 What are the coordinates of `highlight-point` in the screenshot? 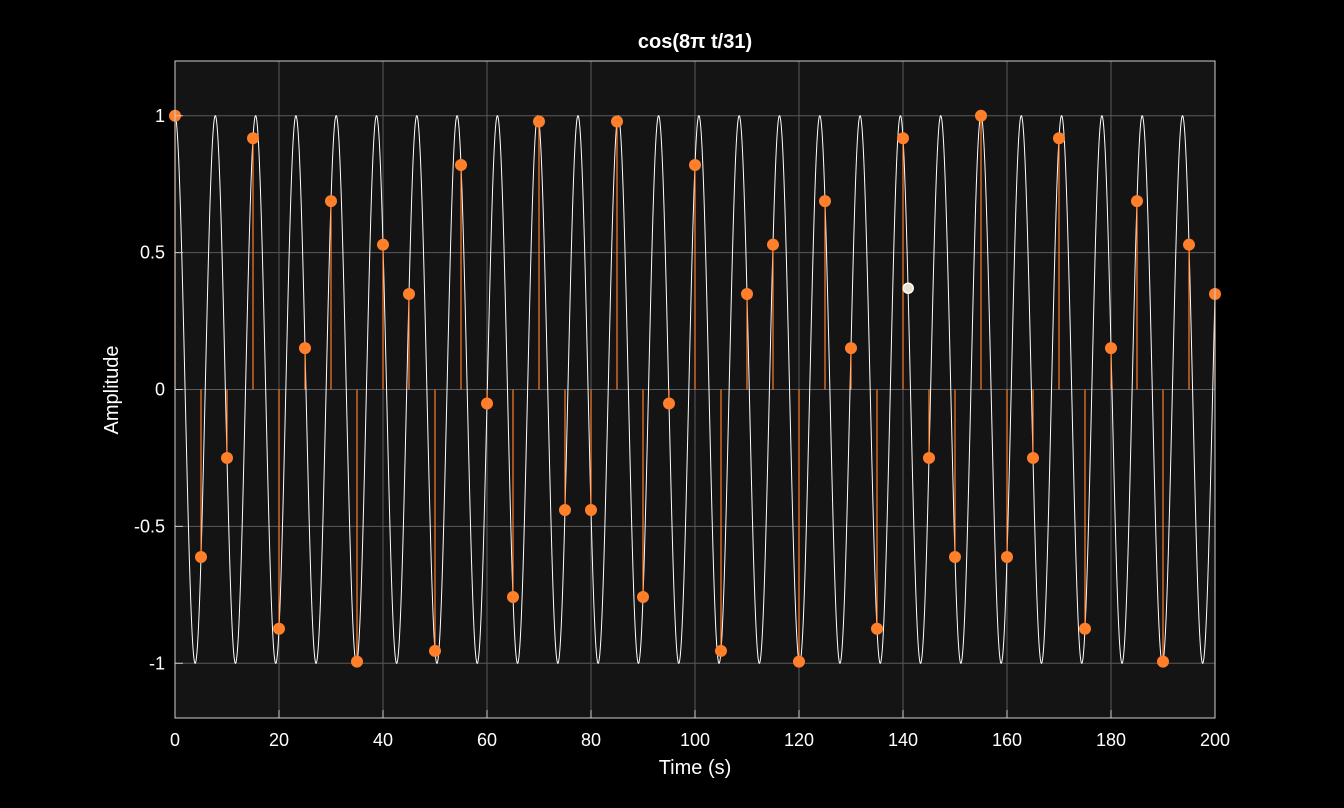 It's located at (908, 288).